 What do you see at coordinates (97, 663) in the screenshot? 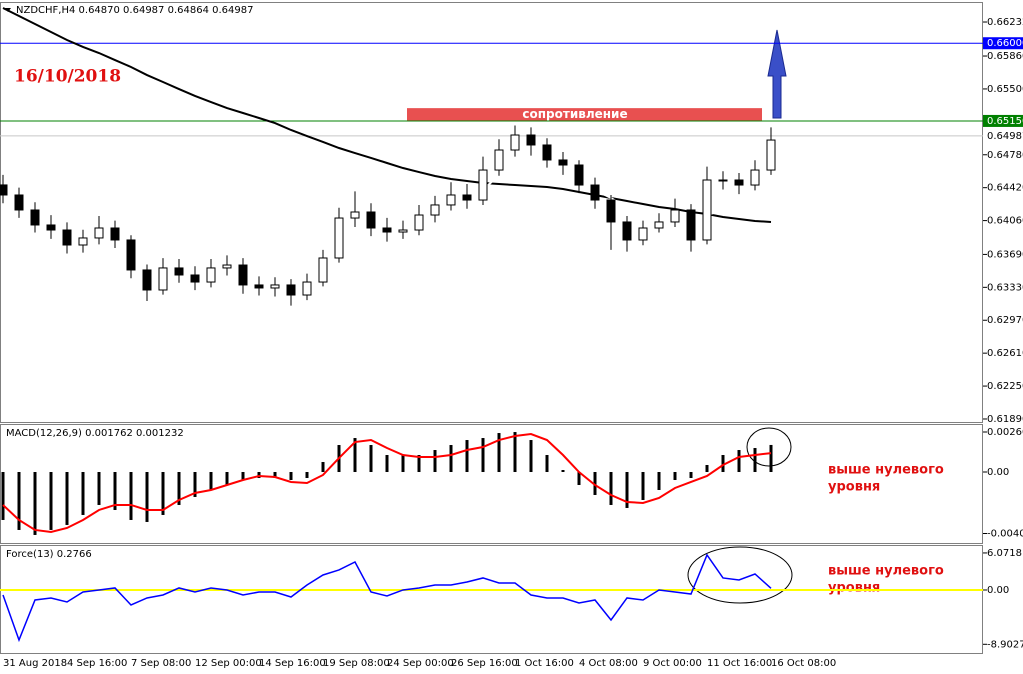
I see `x-tick-label: 4 Sep 16:00` at bounding box center [97, 663].